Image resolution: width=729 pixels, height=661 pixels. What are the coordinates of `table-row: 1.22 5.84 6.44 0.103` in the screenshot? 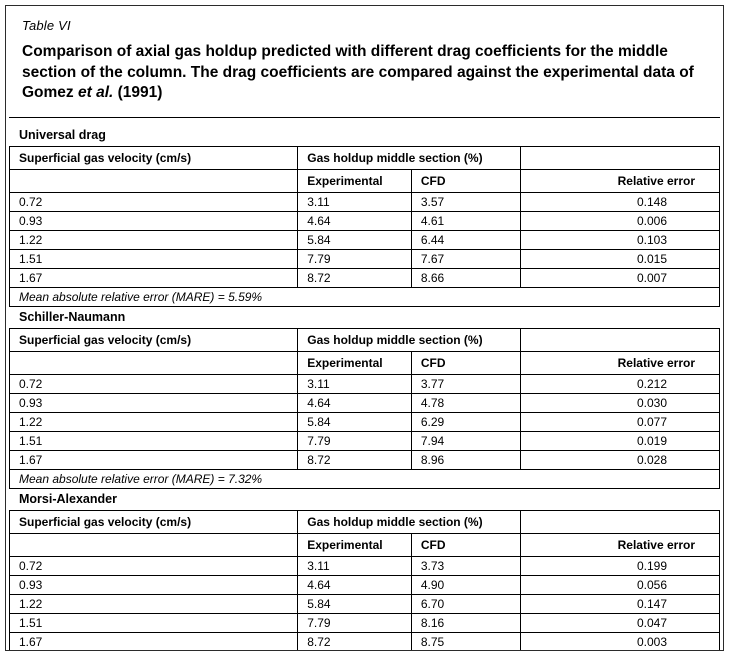 It's located at (364, 239).